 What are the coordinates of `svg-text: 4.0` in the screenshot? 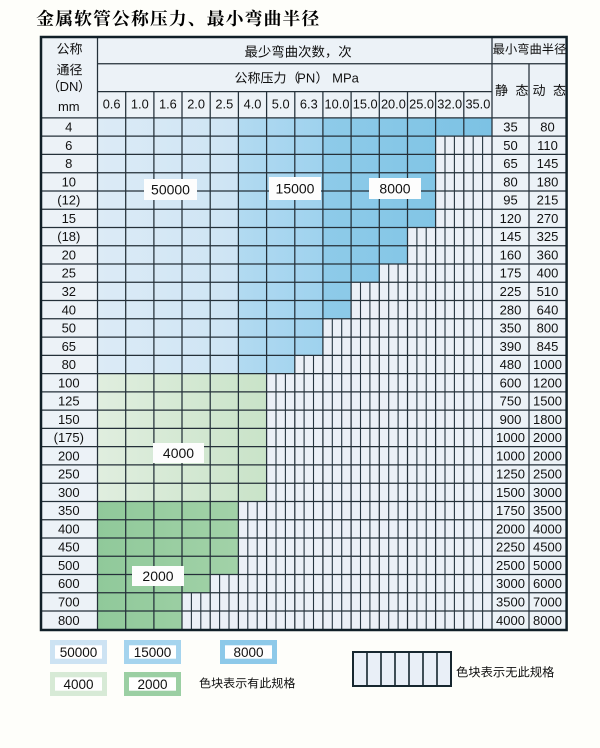 It's located at (253, 104).